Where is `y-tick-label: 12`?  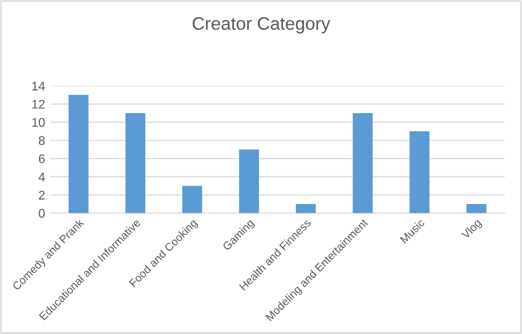 y-tick-label: 12 is located at coordinates (38, 104).